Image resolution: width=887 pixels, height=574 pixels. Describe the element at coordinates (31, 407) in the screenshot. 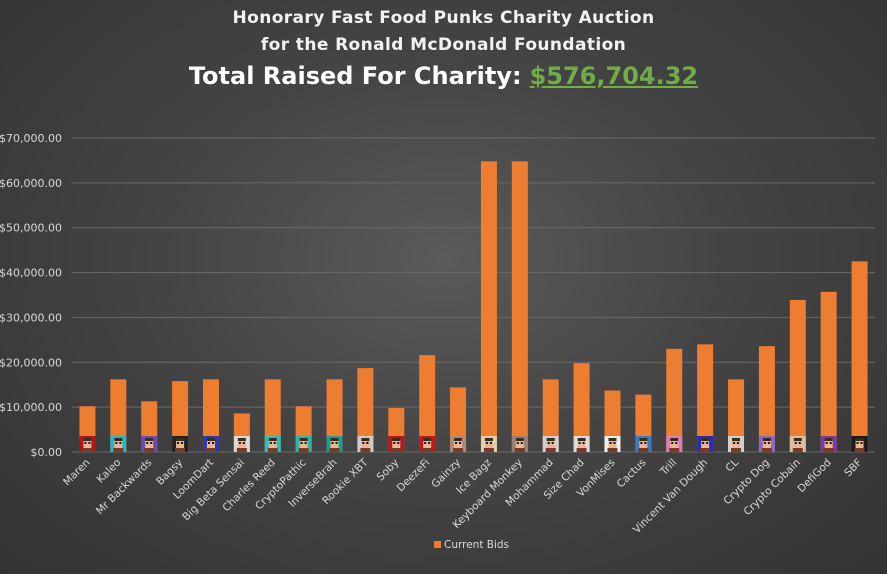

I see `y-tick-label: $10,000.00` at that location.